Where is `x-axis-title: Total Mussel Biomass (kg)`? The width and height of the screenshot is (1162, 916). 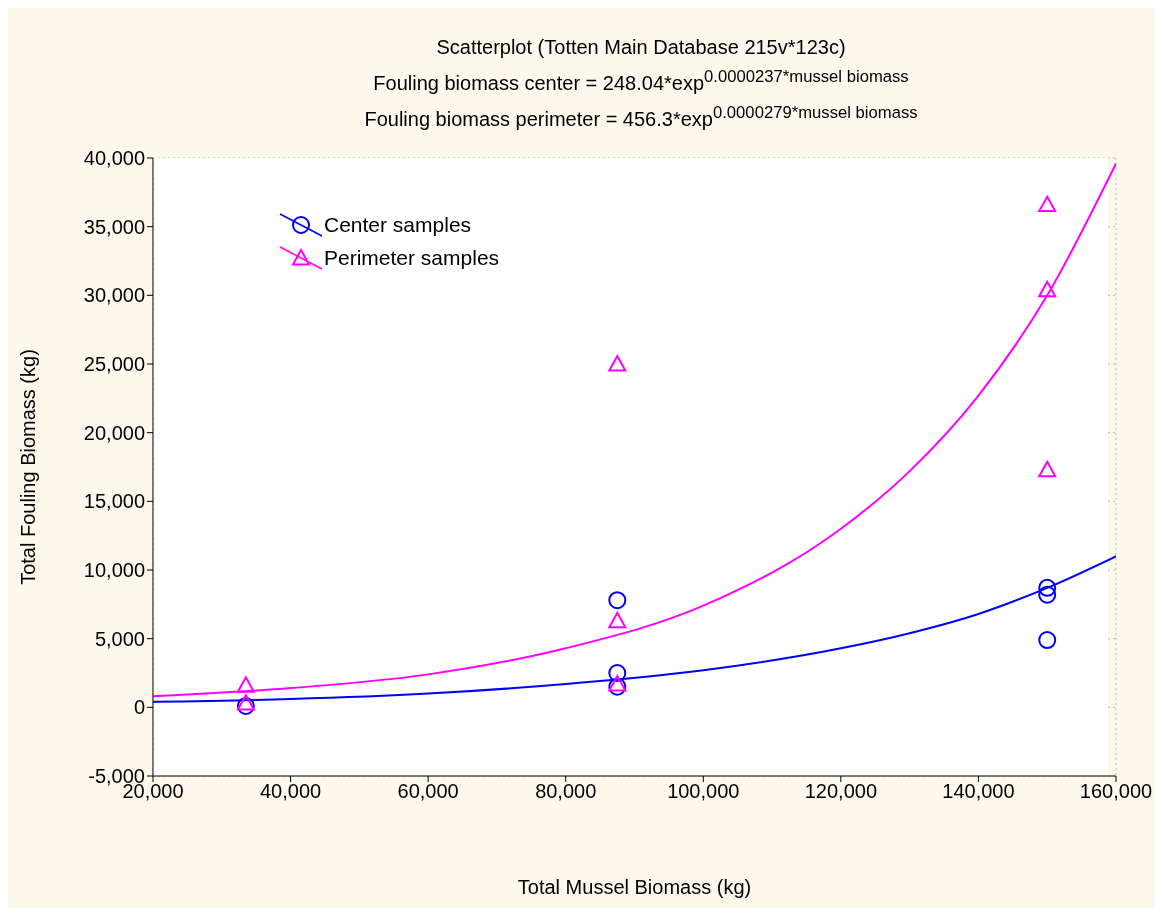 x-axis-title: Total Mussel Biomass (kg) is located at coordinates (634, 887).